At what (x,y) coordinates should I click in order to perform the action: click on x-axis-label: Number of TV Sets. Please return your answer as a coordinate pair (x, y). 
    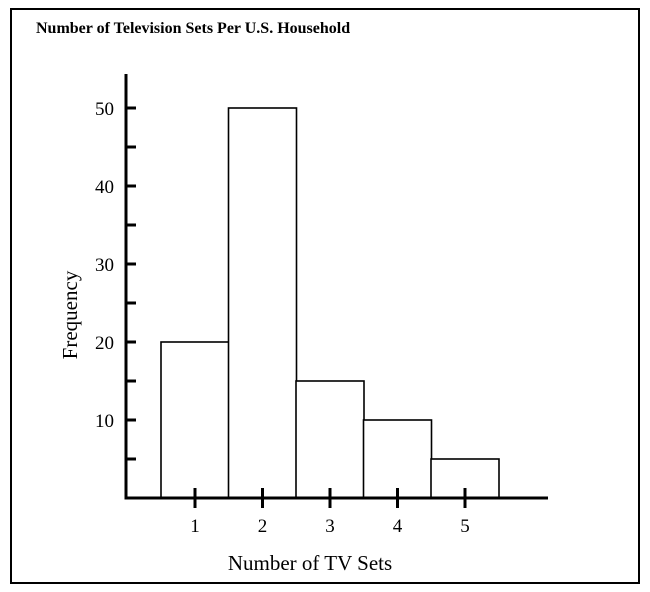
    Looking at the image, I should click on (310, 563).